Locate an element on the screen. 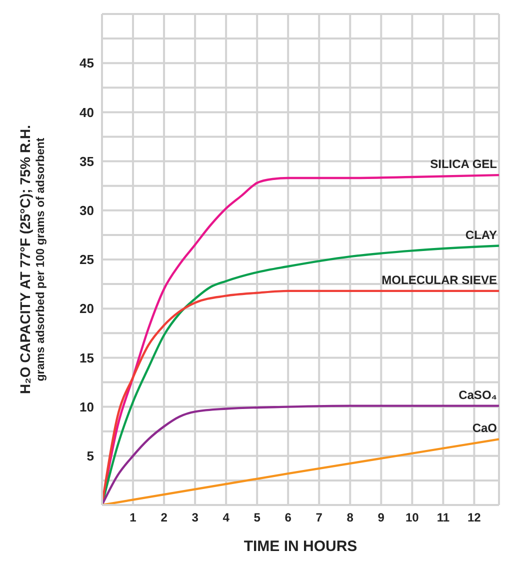 The height and width of the screenshot is (567, 511). series-label: CaSO₄ is located at coordinates (478, 395).